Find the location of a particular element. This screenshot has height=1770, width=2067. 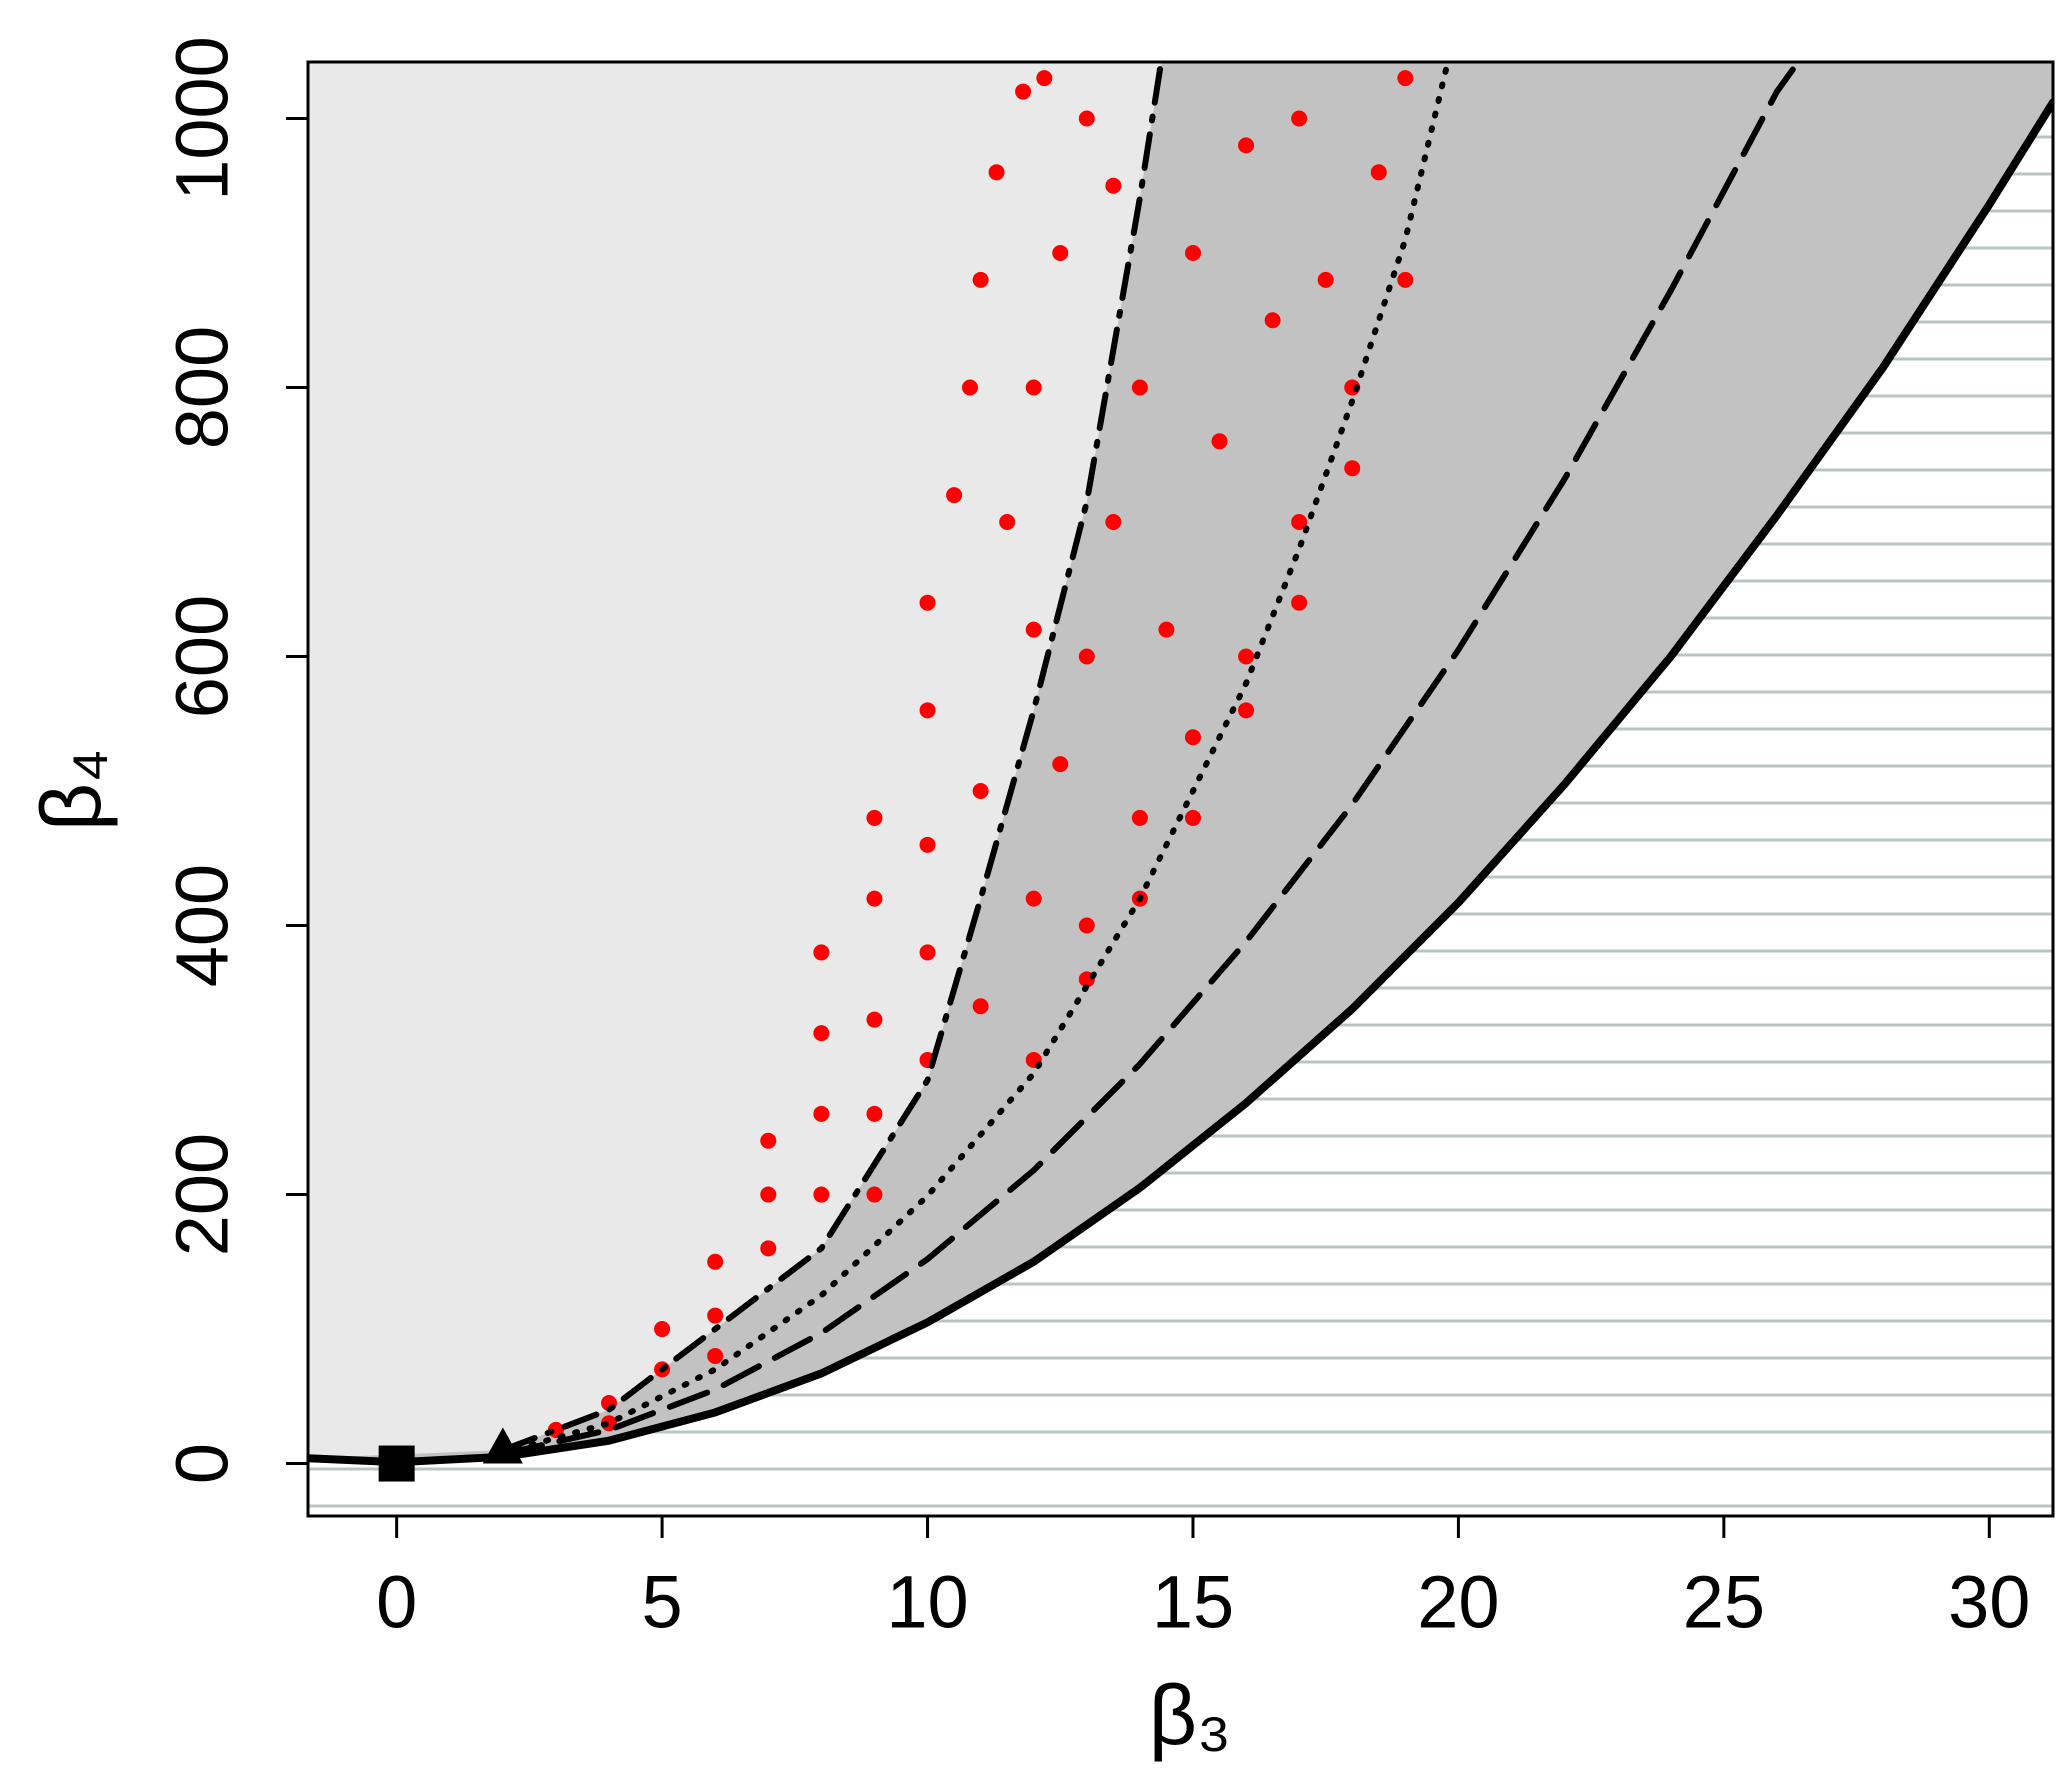

x-tick-label: 0 is located at coordinates (396, 1602).